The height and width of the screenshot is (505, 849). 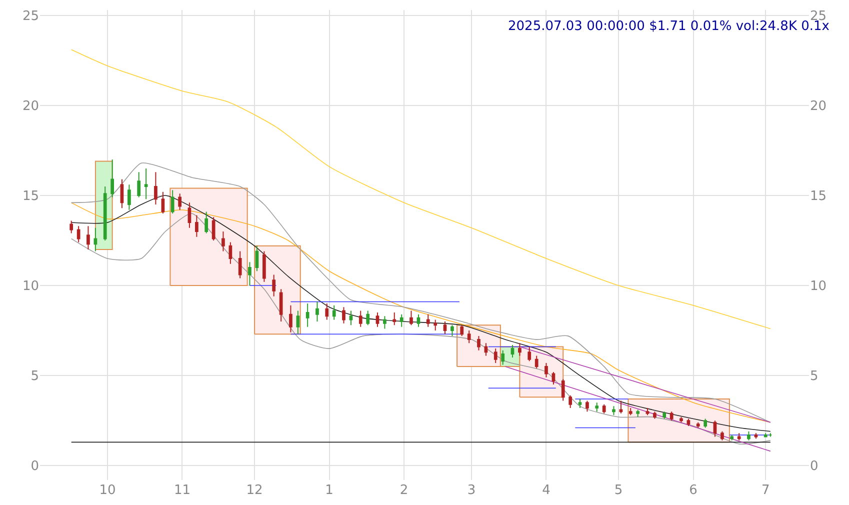 I want to click on y2-tick-label: 5, so click(x=814, y=376).